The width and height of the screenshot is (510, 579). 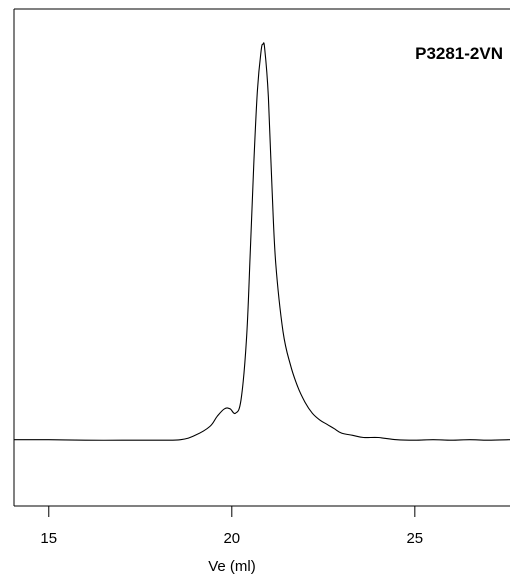 What do you see at coordinates (232, 566) in the screenshot?
I see `x-axis-title: Ve (ml)` at bounding box center [232, 566].